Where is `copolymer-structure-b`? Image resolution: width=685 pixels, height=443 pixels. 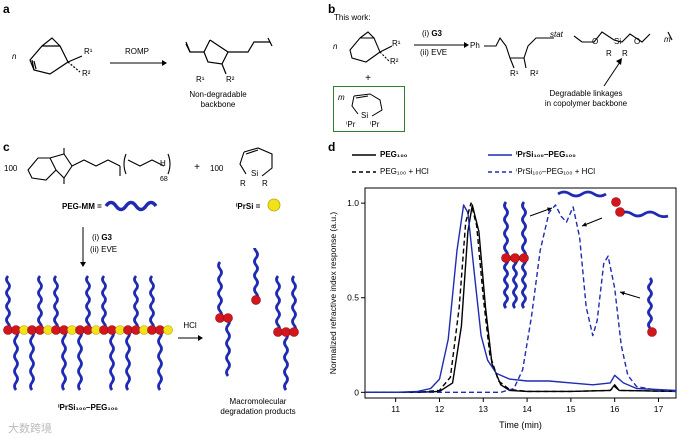 copolymer-structure-b is located at coordinates (578, 50).